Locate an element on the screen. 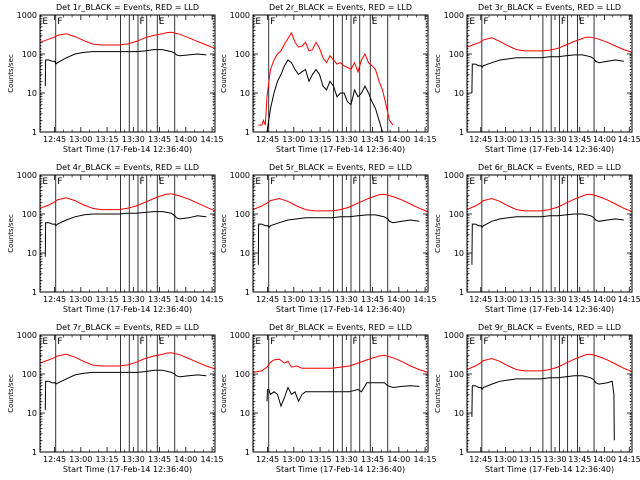 This screenshot has width=640, height=480. chart-title: Det 3r_BLACK = Events, RED = LLD is located at coordinates (549, 7).